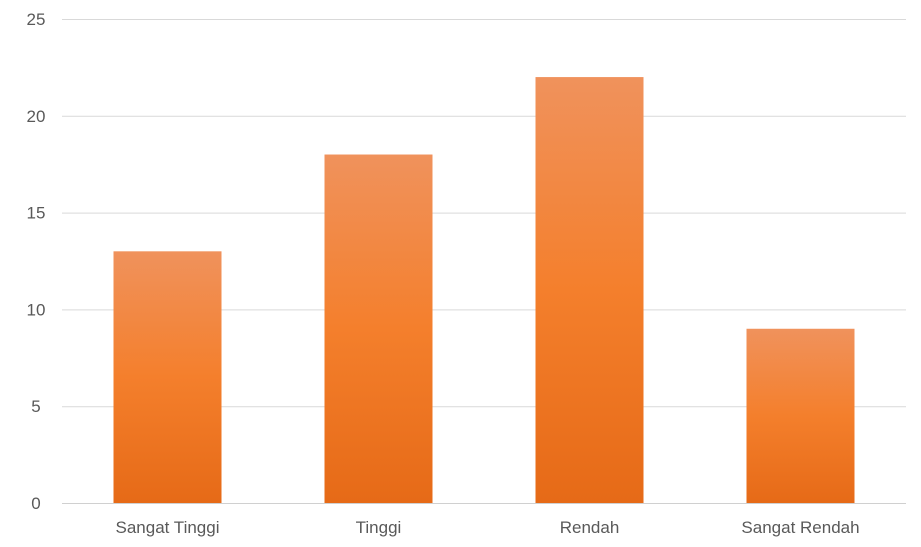 This screenshot has width=921, height=547. What do you see at coordinates (35, 406) in the screenshot?
I see `y-tick-label: 5` at bounding box center [35, 406].